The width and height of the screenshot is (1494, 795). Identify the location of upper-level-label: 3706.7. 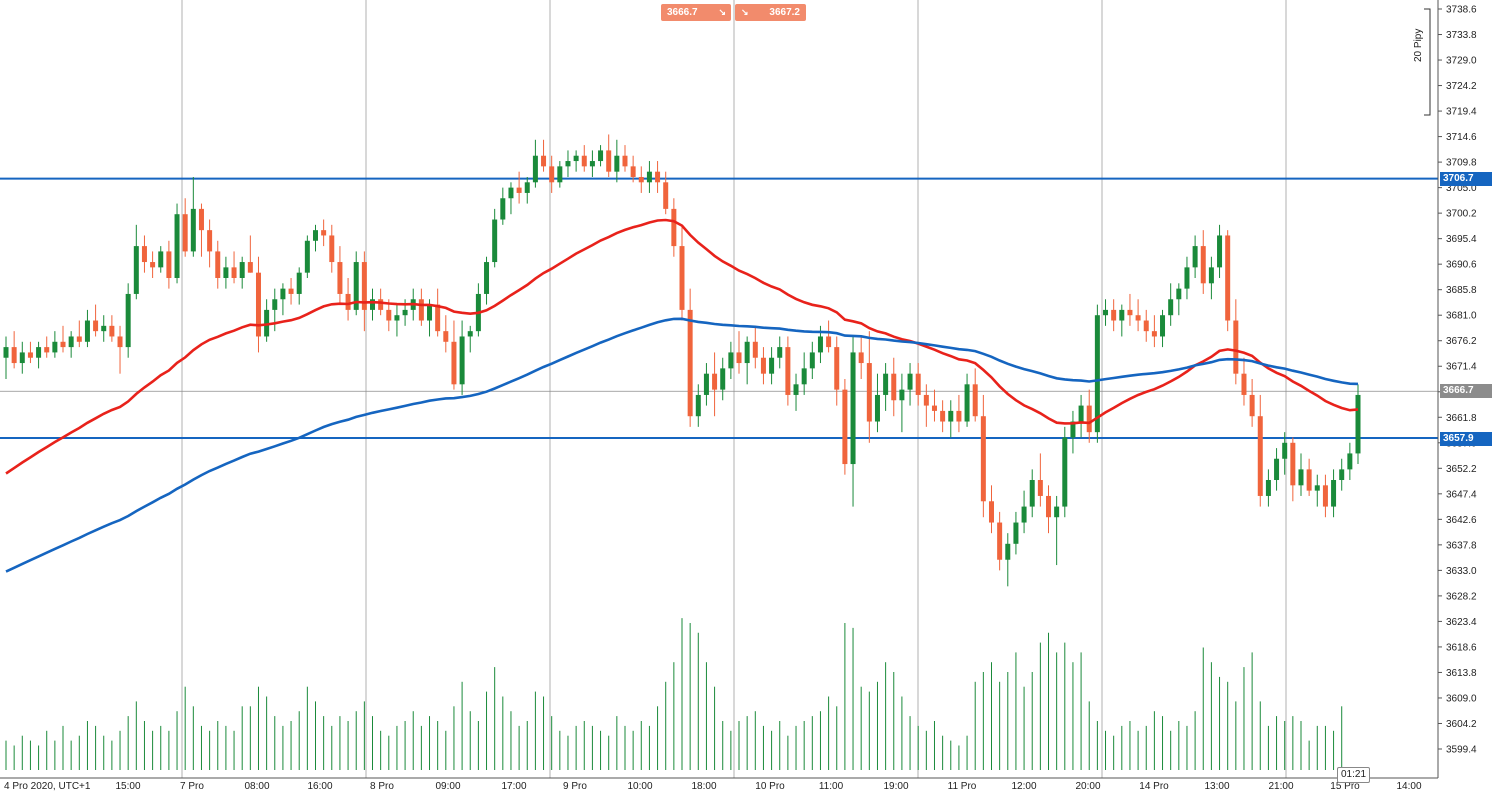
(1466, 179).